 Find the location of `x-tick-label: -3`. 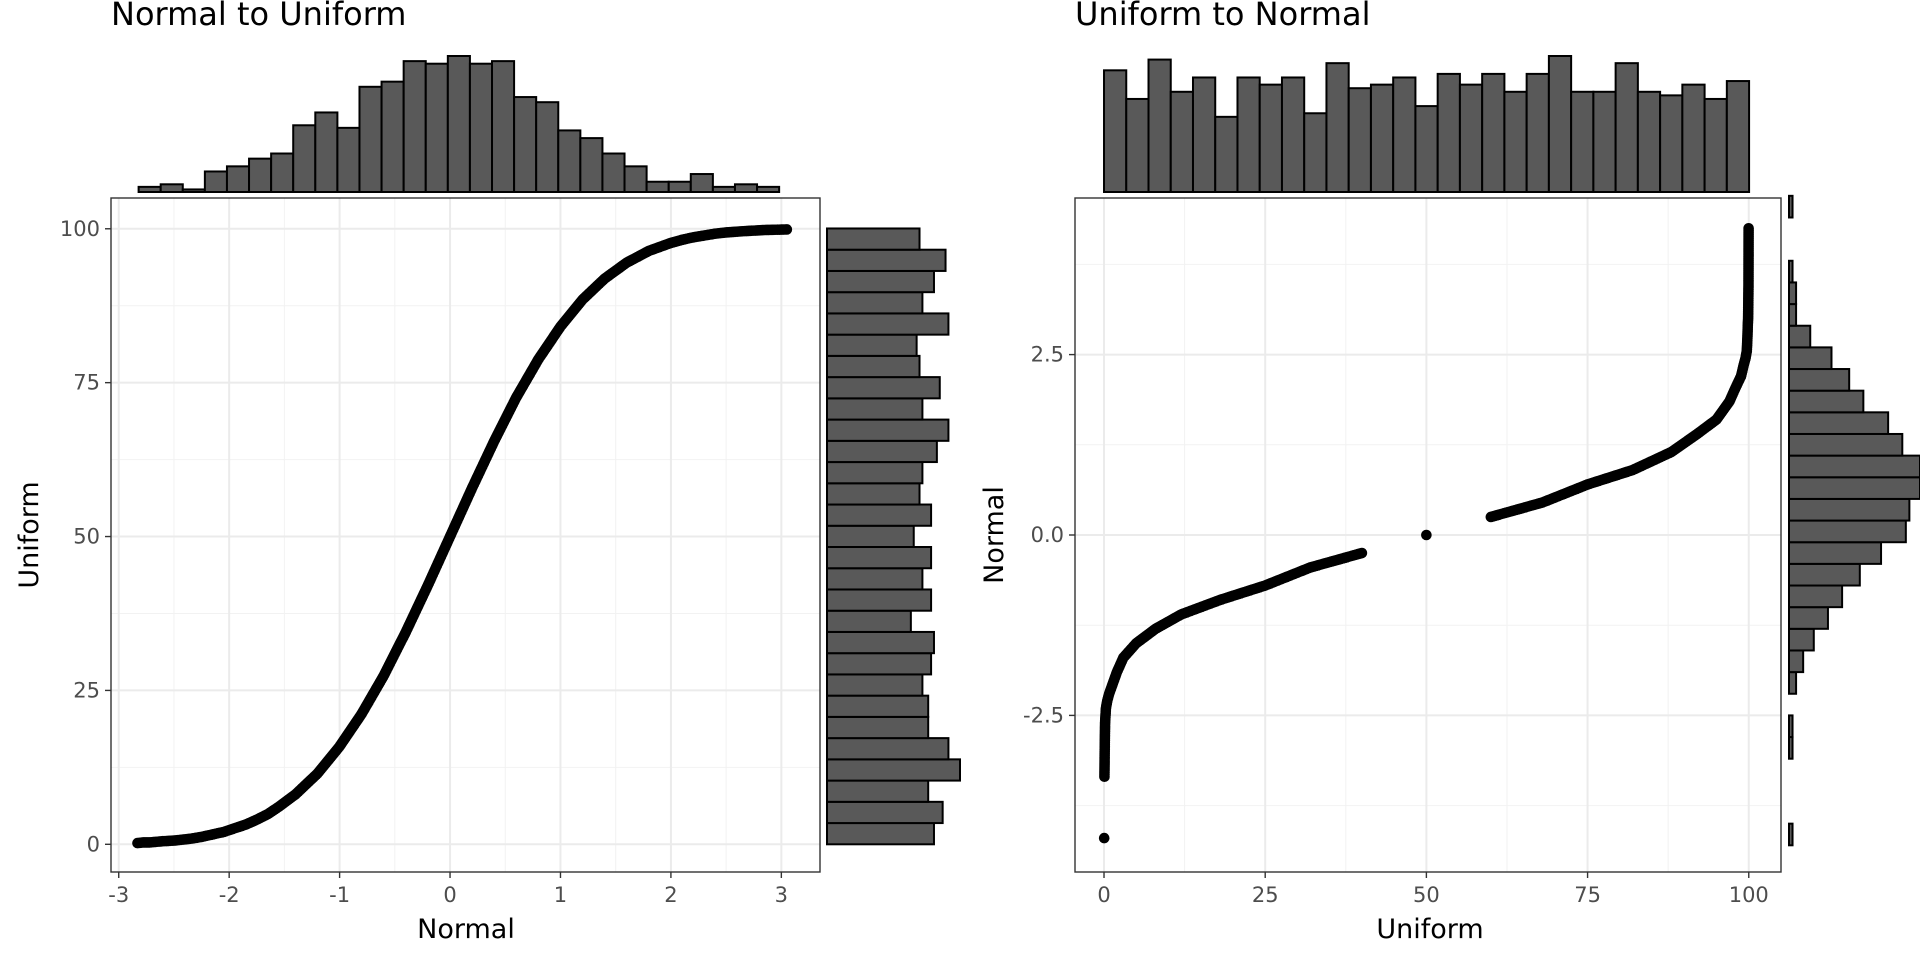

x-tick-label: -3 is located at coordinates (118, 895).